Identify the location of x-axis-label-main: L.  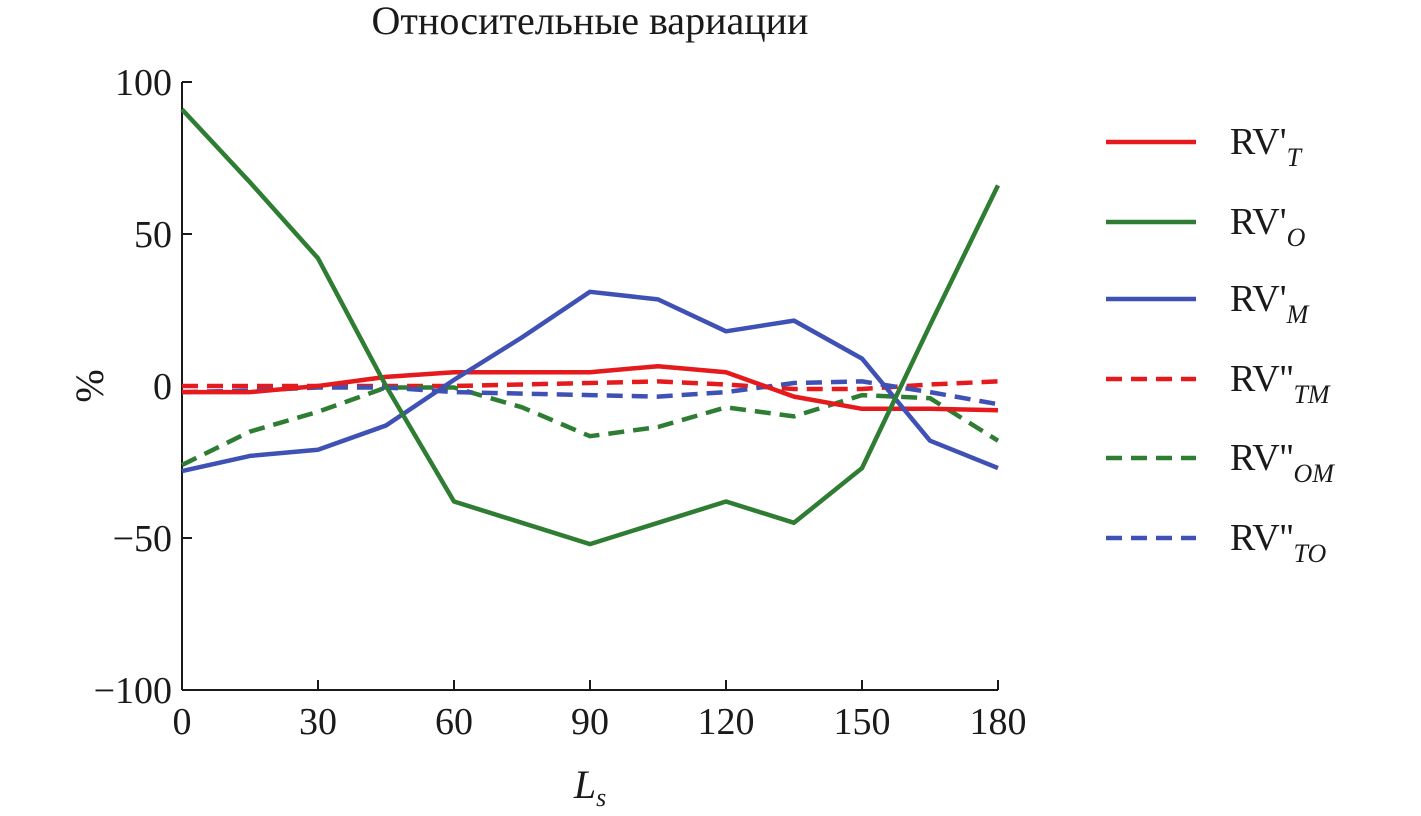
(584, 784).